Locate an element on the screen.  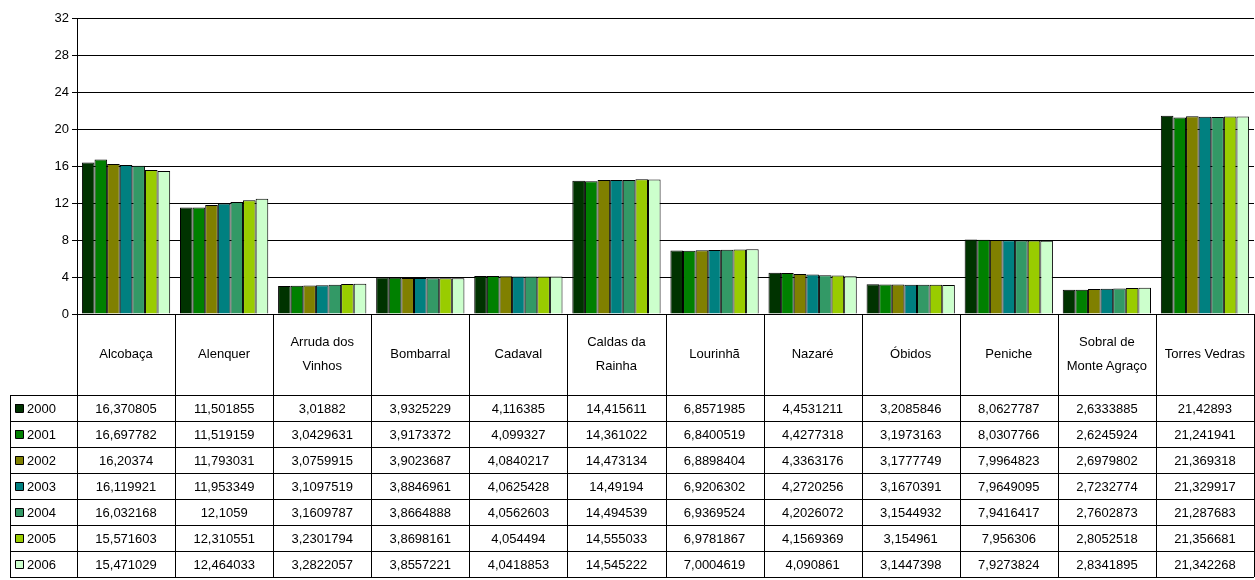
data-label: 6,9206302 is located at coordinates (714, 486).